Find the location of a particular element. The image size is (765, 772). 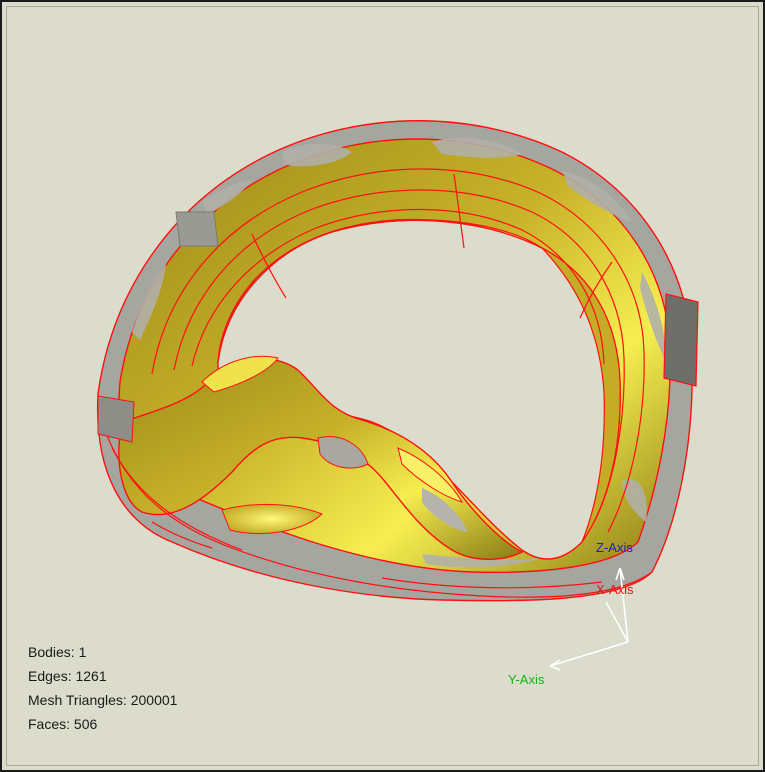

stat-edges: Edges: 1261 is located at coordinates (67, 676).